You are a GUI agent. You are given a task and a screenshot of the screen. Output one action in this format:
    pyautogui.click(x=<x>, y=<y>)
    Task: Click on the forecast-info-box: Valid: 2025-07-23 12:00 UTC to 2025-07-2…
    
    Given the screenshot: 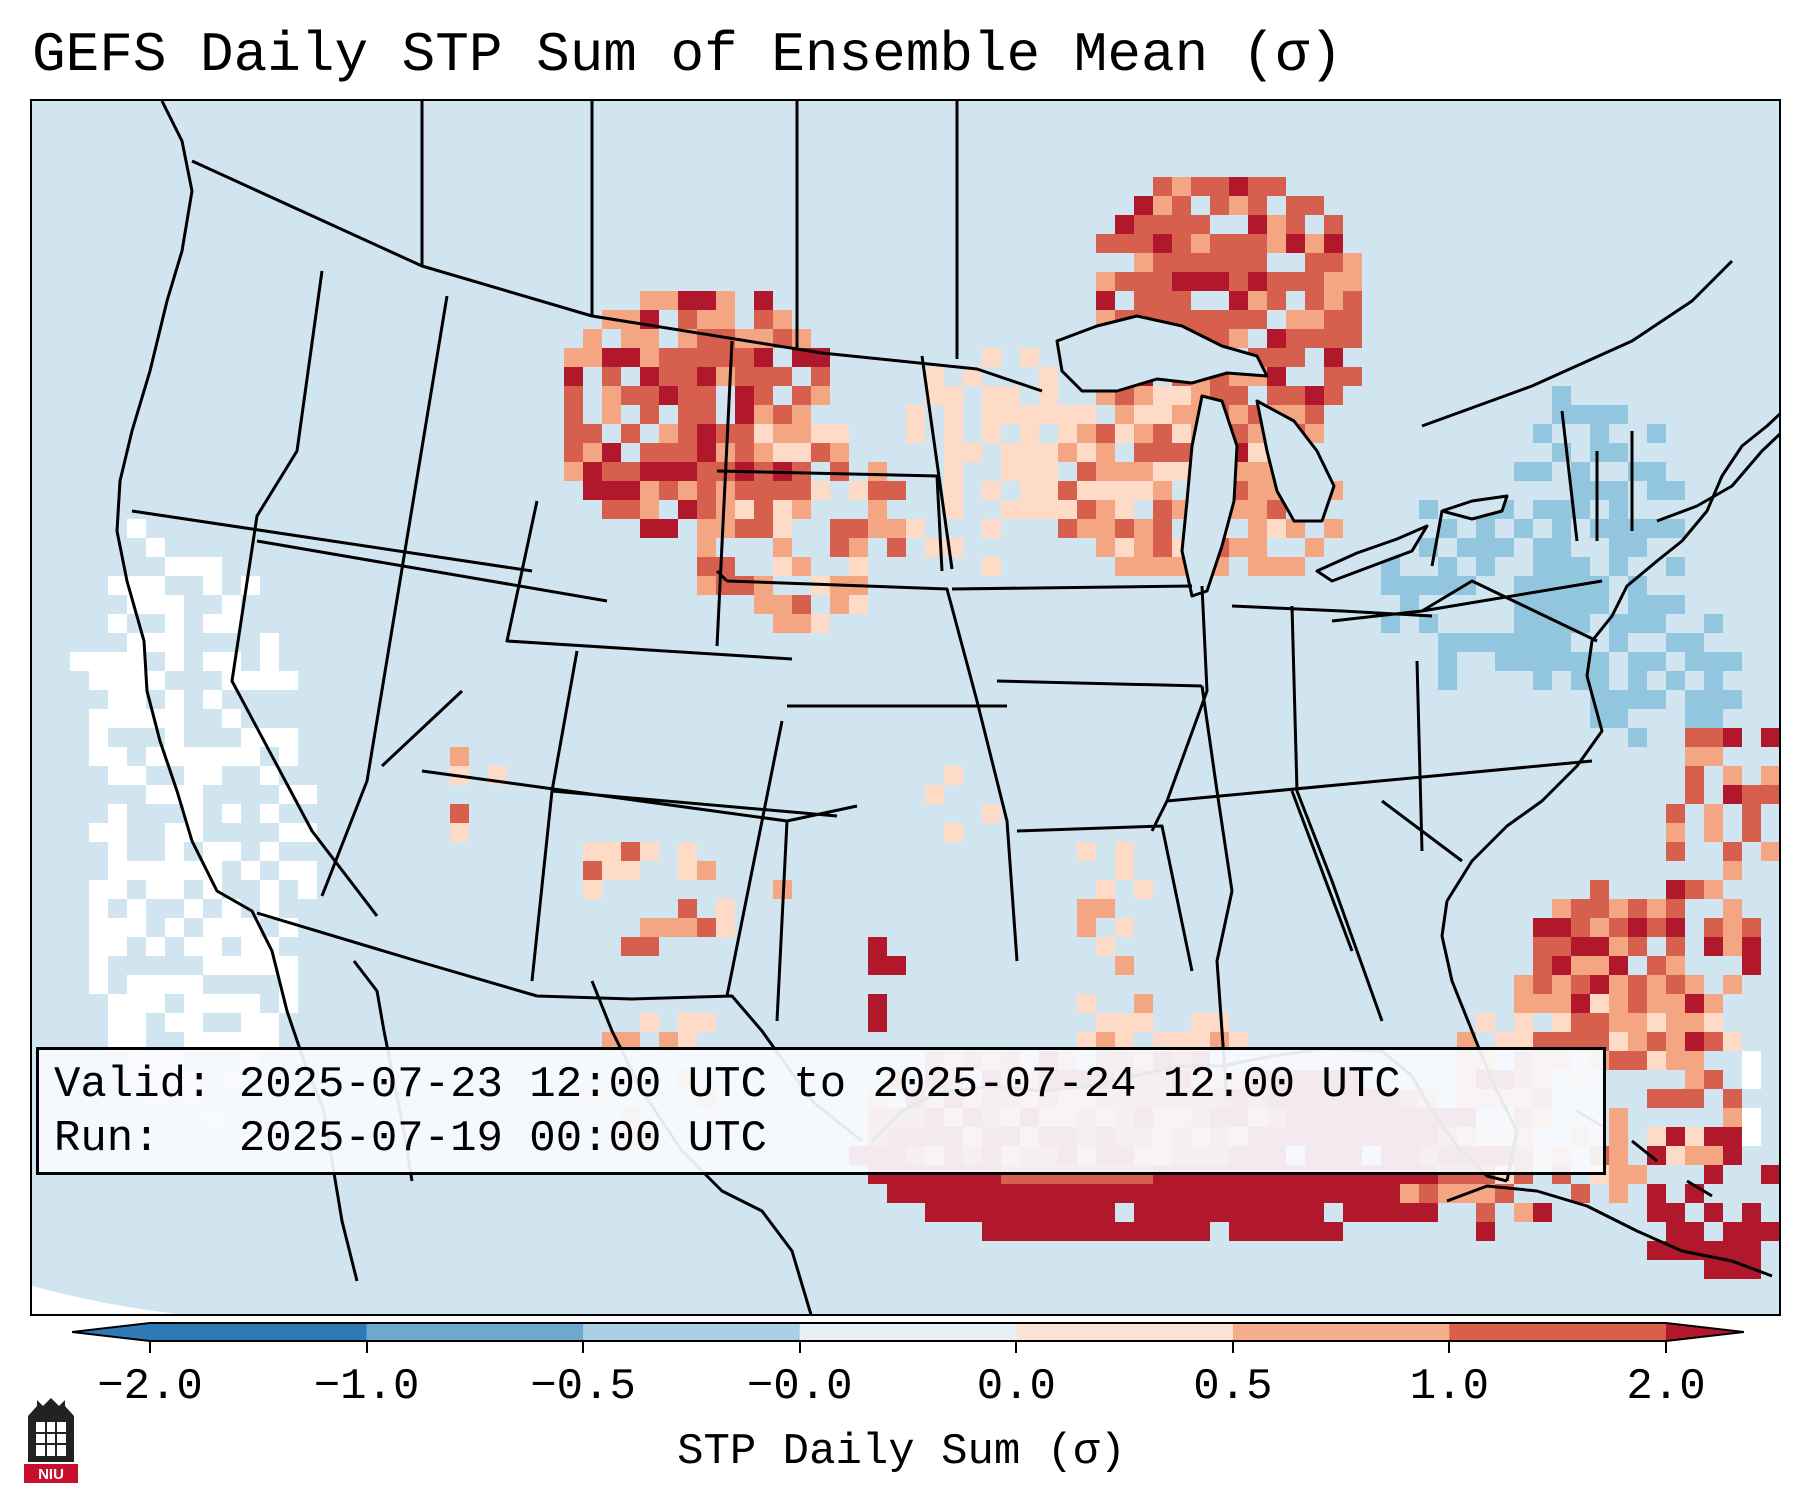 What is the action you would take?
    pyautogui.click(x=821, y=1111)
    